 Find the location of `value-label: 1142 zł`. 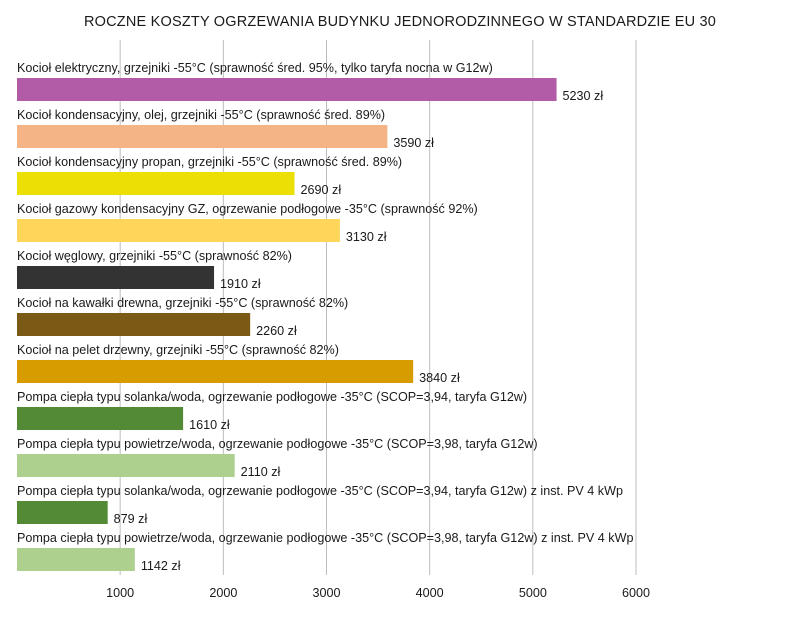

value-label: 1142 zł is located at coordinates (161, 566).